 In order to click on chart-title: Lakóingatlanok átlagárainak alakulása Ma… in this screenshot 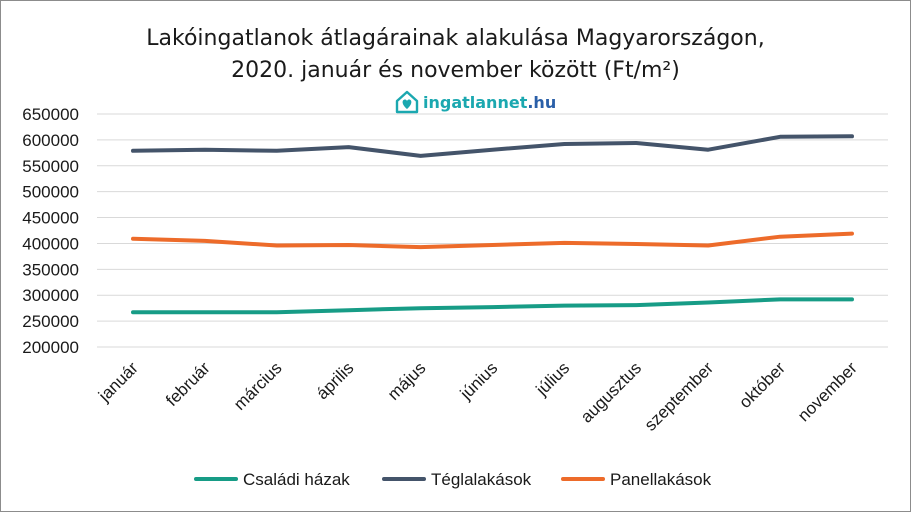, I will do `click(455, 55)`.